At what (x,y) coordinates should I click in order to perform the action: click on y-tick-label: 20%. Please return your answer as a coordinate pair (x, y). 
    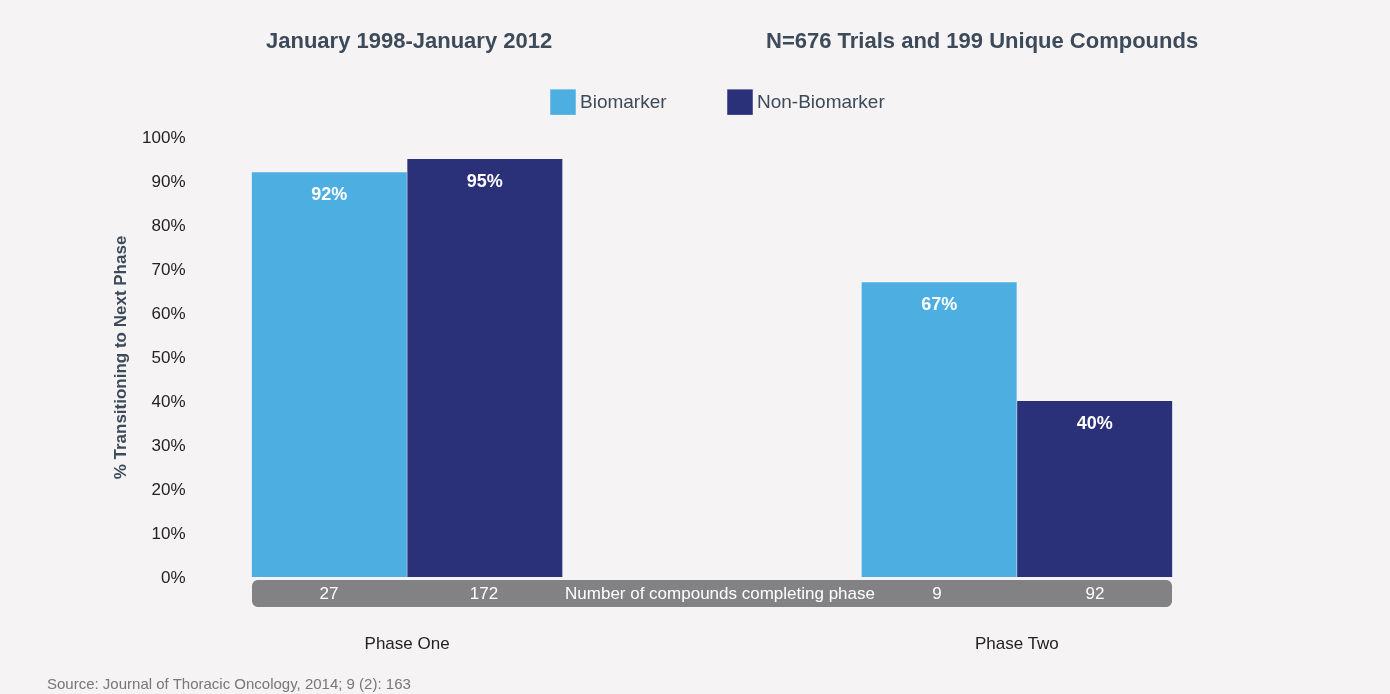
    Looking at the image, I should click on (168, 489).